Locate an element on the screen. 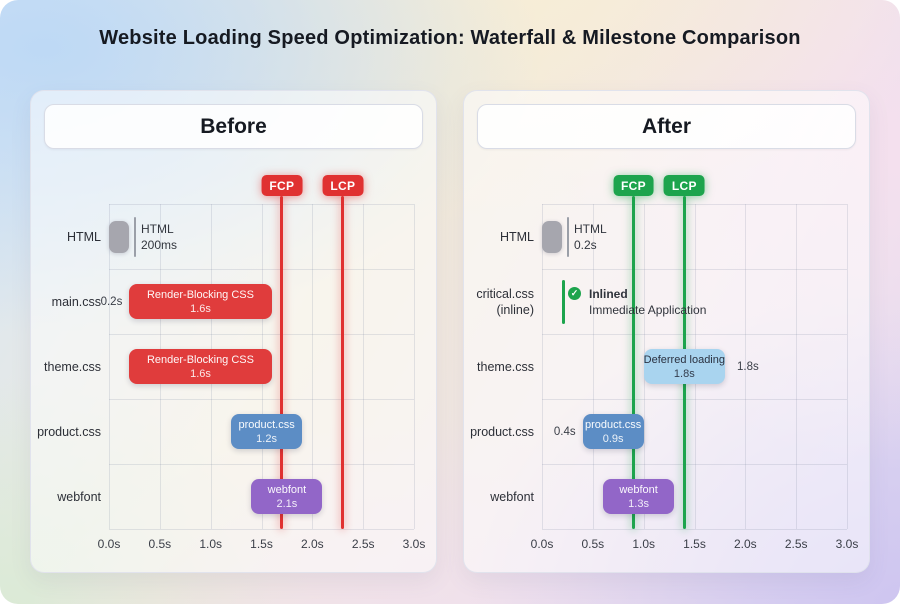  request-note: HTML 200ms is located at coordinates (159, 237).